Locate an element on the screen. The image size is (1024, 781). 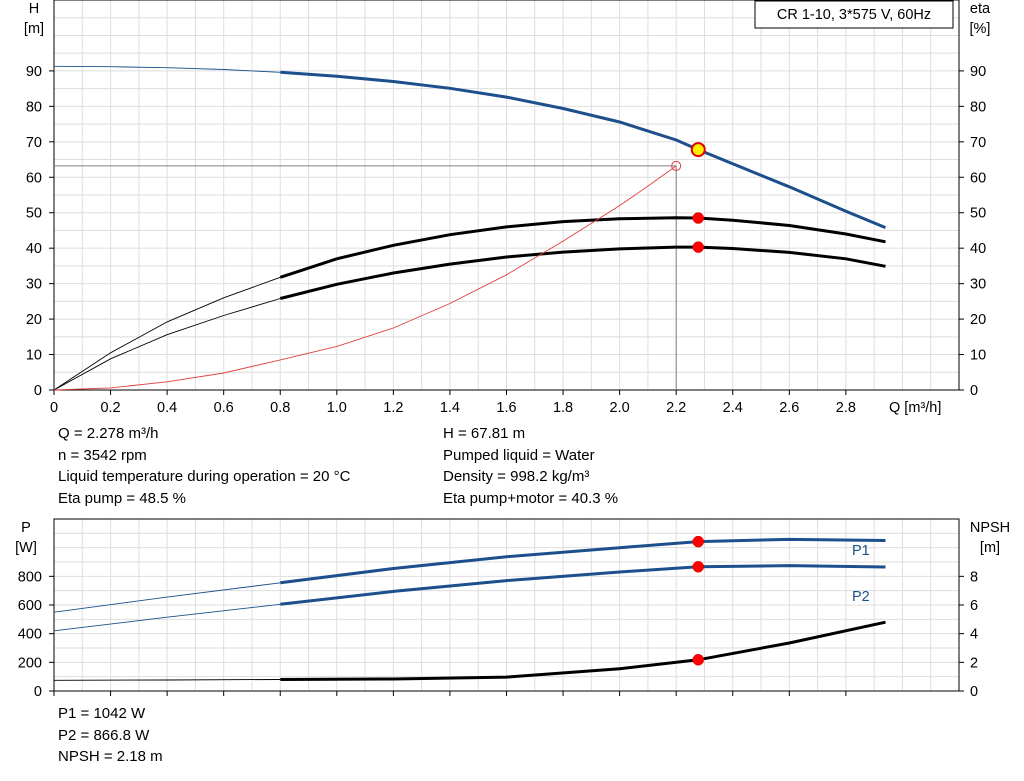
x-tick-label: 2.6 is located at coordinates (789, 408).